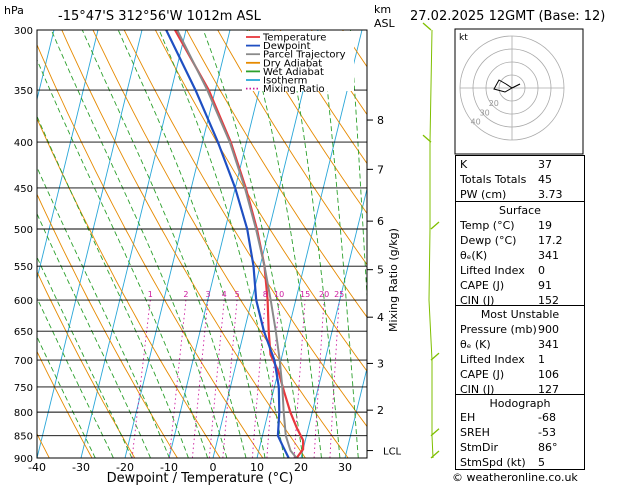 The image size is (629, 486). Describe the element at coordinates (507, 16) in the screenshot. I see `datetime-title: 27.02.2025 12GMT (Base: 12)` at that location.